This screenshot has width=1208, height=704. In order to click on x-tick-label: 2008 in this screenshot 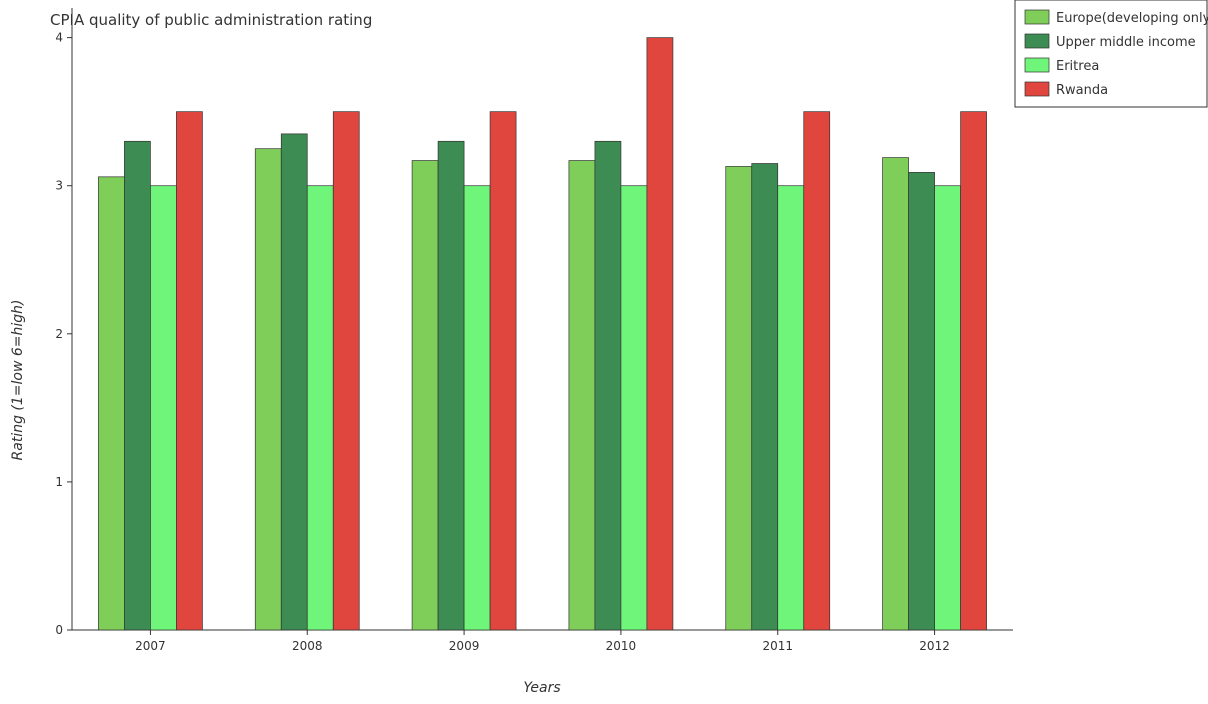, I will do `click(307, 646)`.